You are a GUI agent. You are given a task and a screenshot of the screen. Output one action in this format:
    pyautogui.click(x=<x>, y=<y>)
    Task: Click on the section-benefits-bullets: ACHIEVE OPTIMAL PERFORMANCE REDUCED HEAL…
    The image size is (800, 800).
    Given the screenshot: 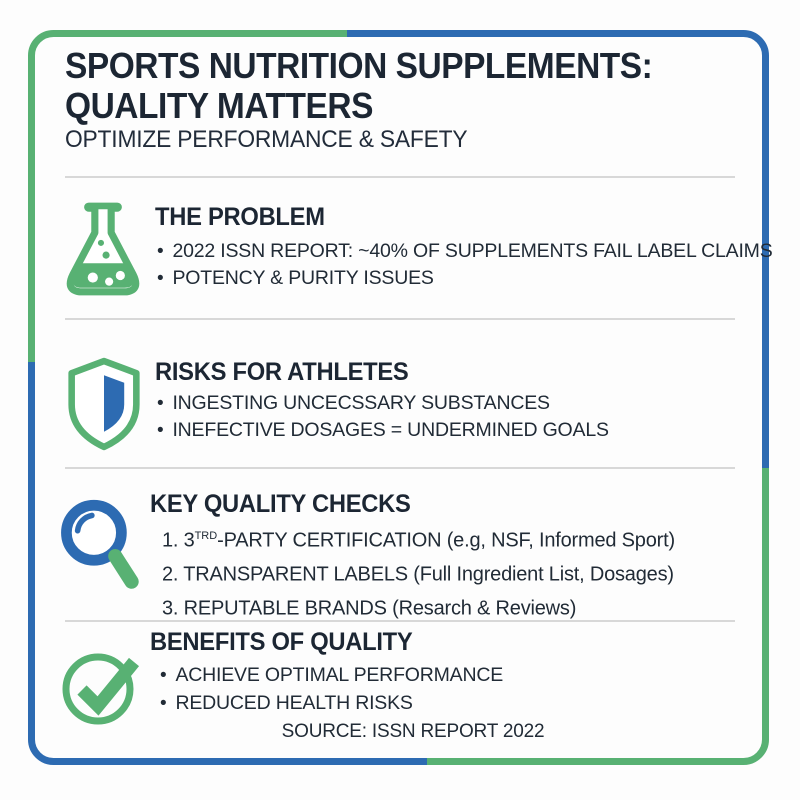 What is the action you would take?
    pyautogui.click(x=331, y=689)
    